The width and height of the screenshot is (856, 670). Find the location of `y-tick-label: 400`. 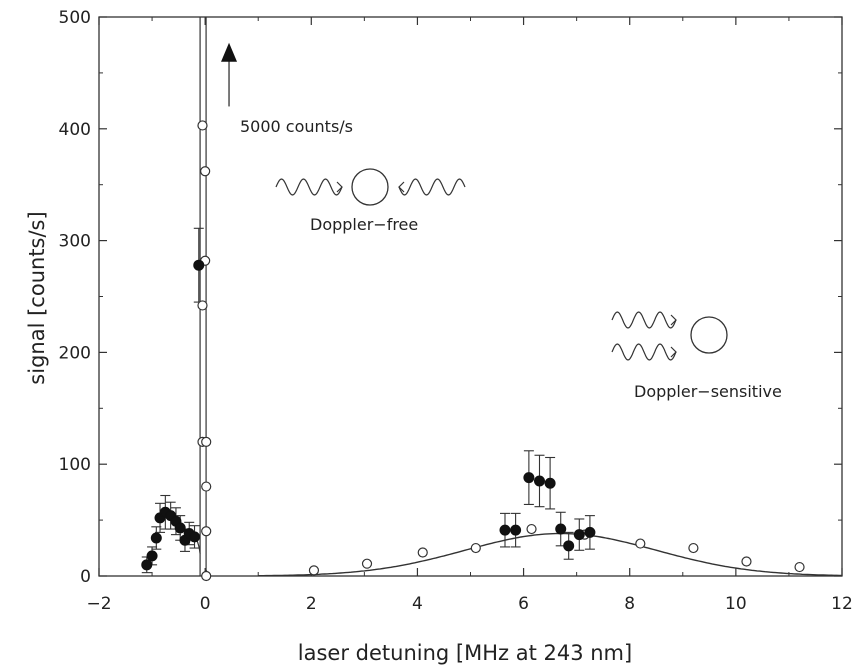

y-tick-label: 400 is located at coordinates (75, 130).